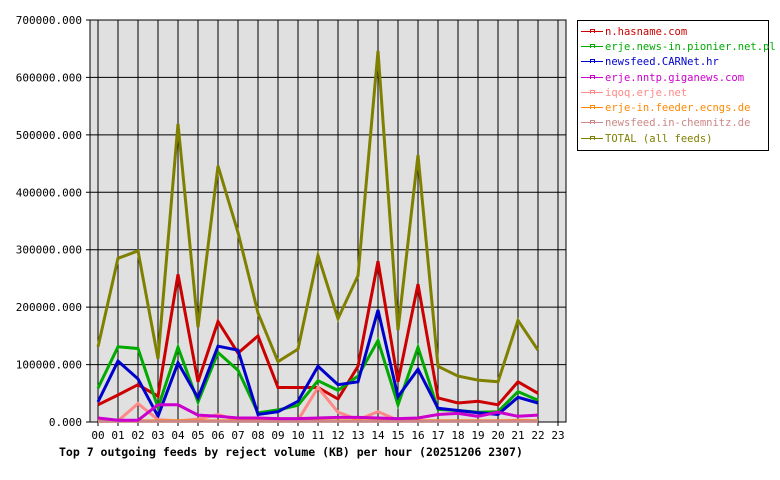 The width and height of the screenshot is (780, 480). What do you see at coordinates (357, 435) in the screenshot?
I see `x-tick-label: 13` at bounding box center [357, 435].